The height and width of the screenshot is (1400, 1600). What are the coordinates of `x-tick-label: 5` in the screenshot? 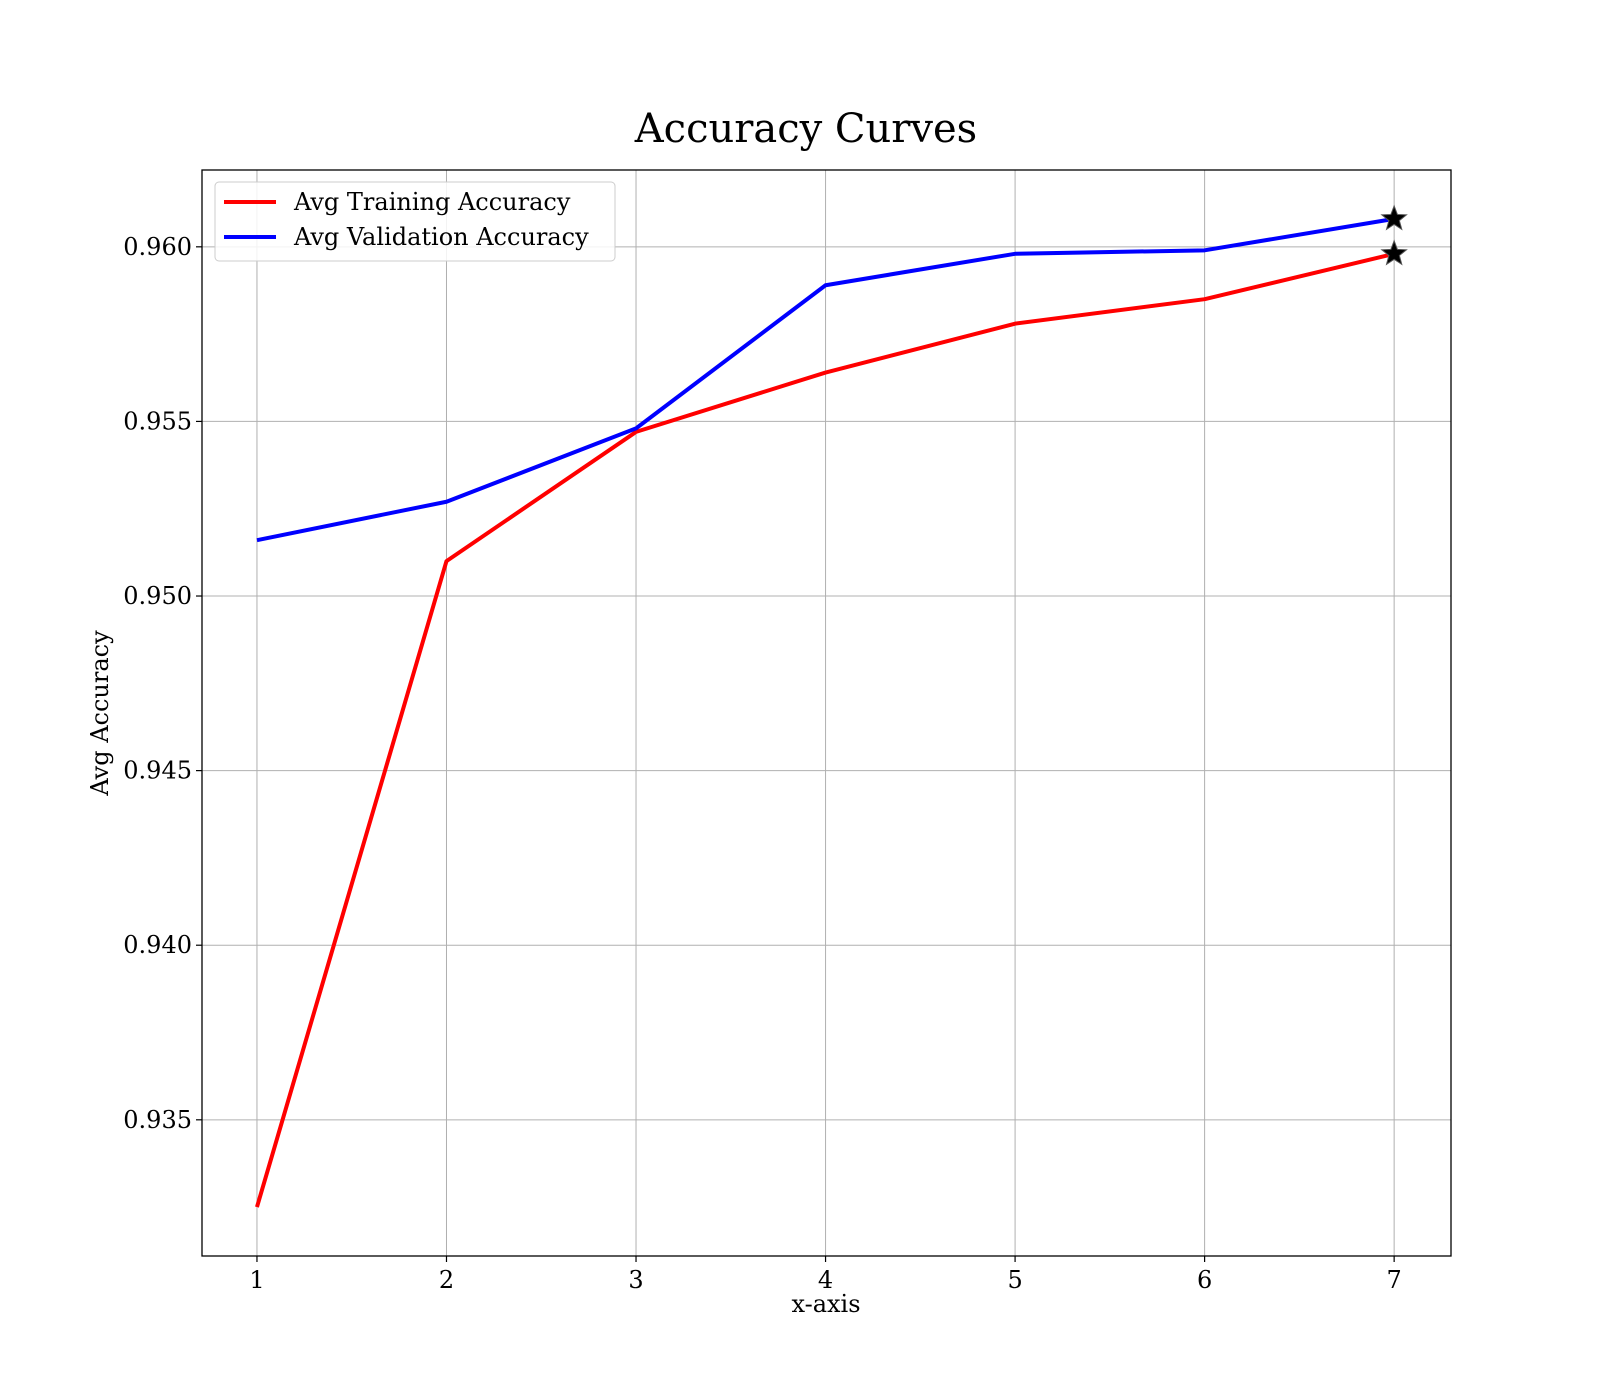 It's located at (1014, 1280).